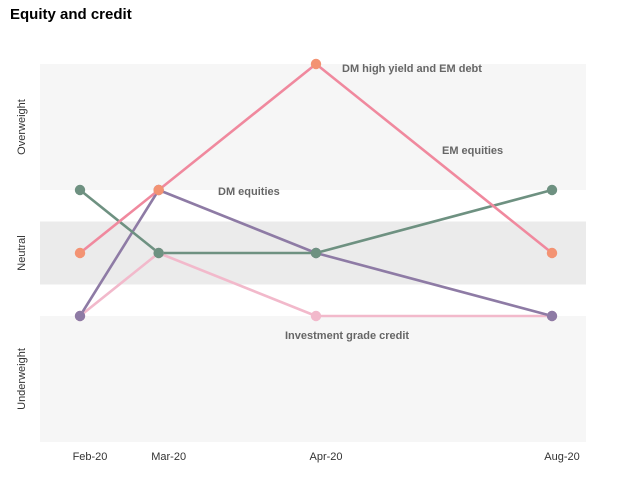  Describe the element at coordinates (325, 457) in the screenshot. I see `x-tick-apr-20: Apr-20` at that location.